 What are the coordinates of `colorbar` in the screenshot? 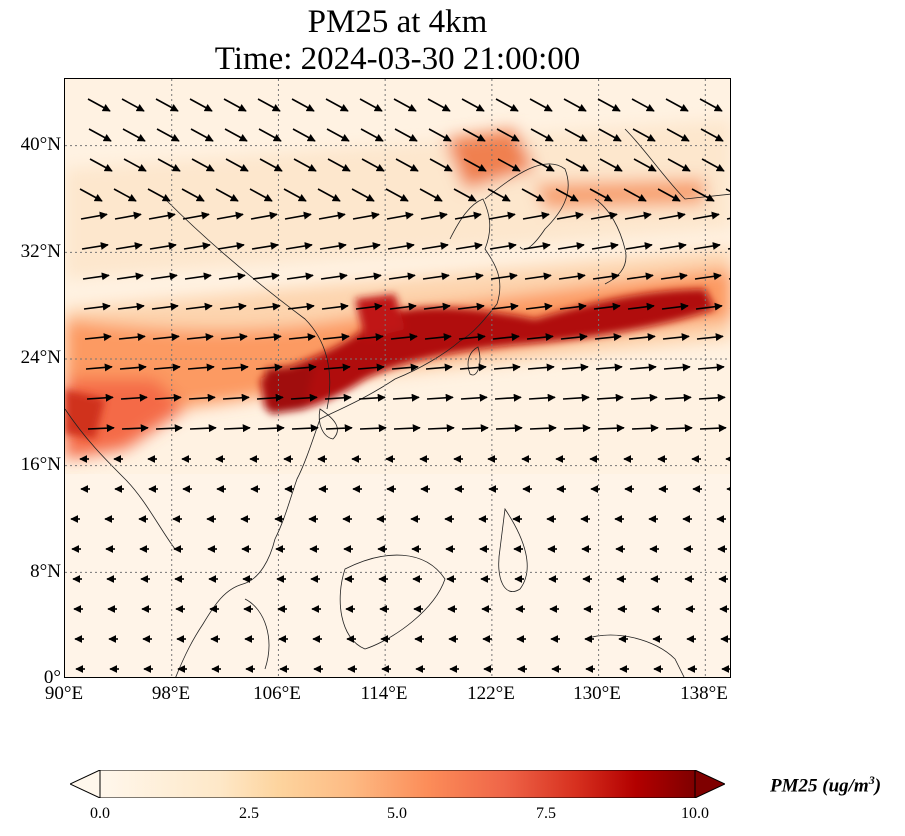 It's located at (397, 784).